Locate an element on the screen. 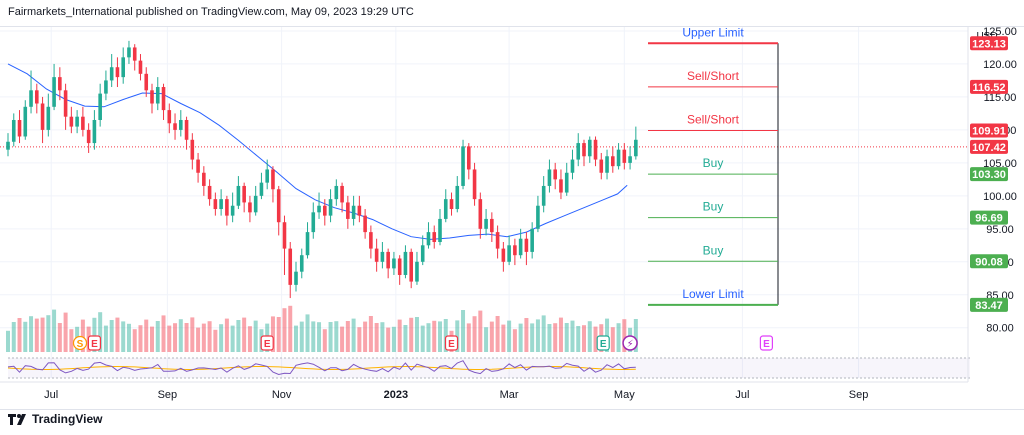  earnings-event-icon is located at coordinates (451, 343).